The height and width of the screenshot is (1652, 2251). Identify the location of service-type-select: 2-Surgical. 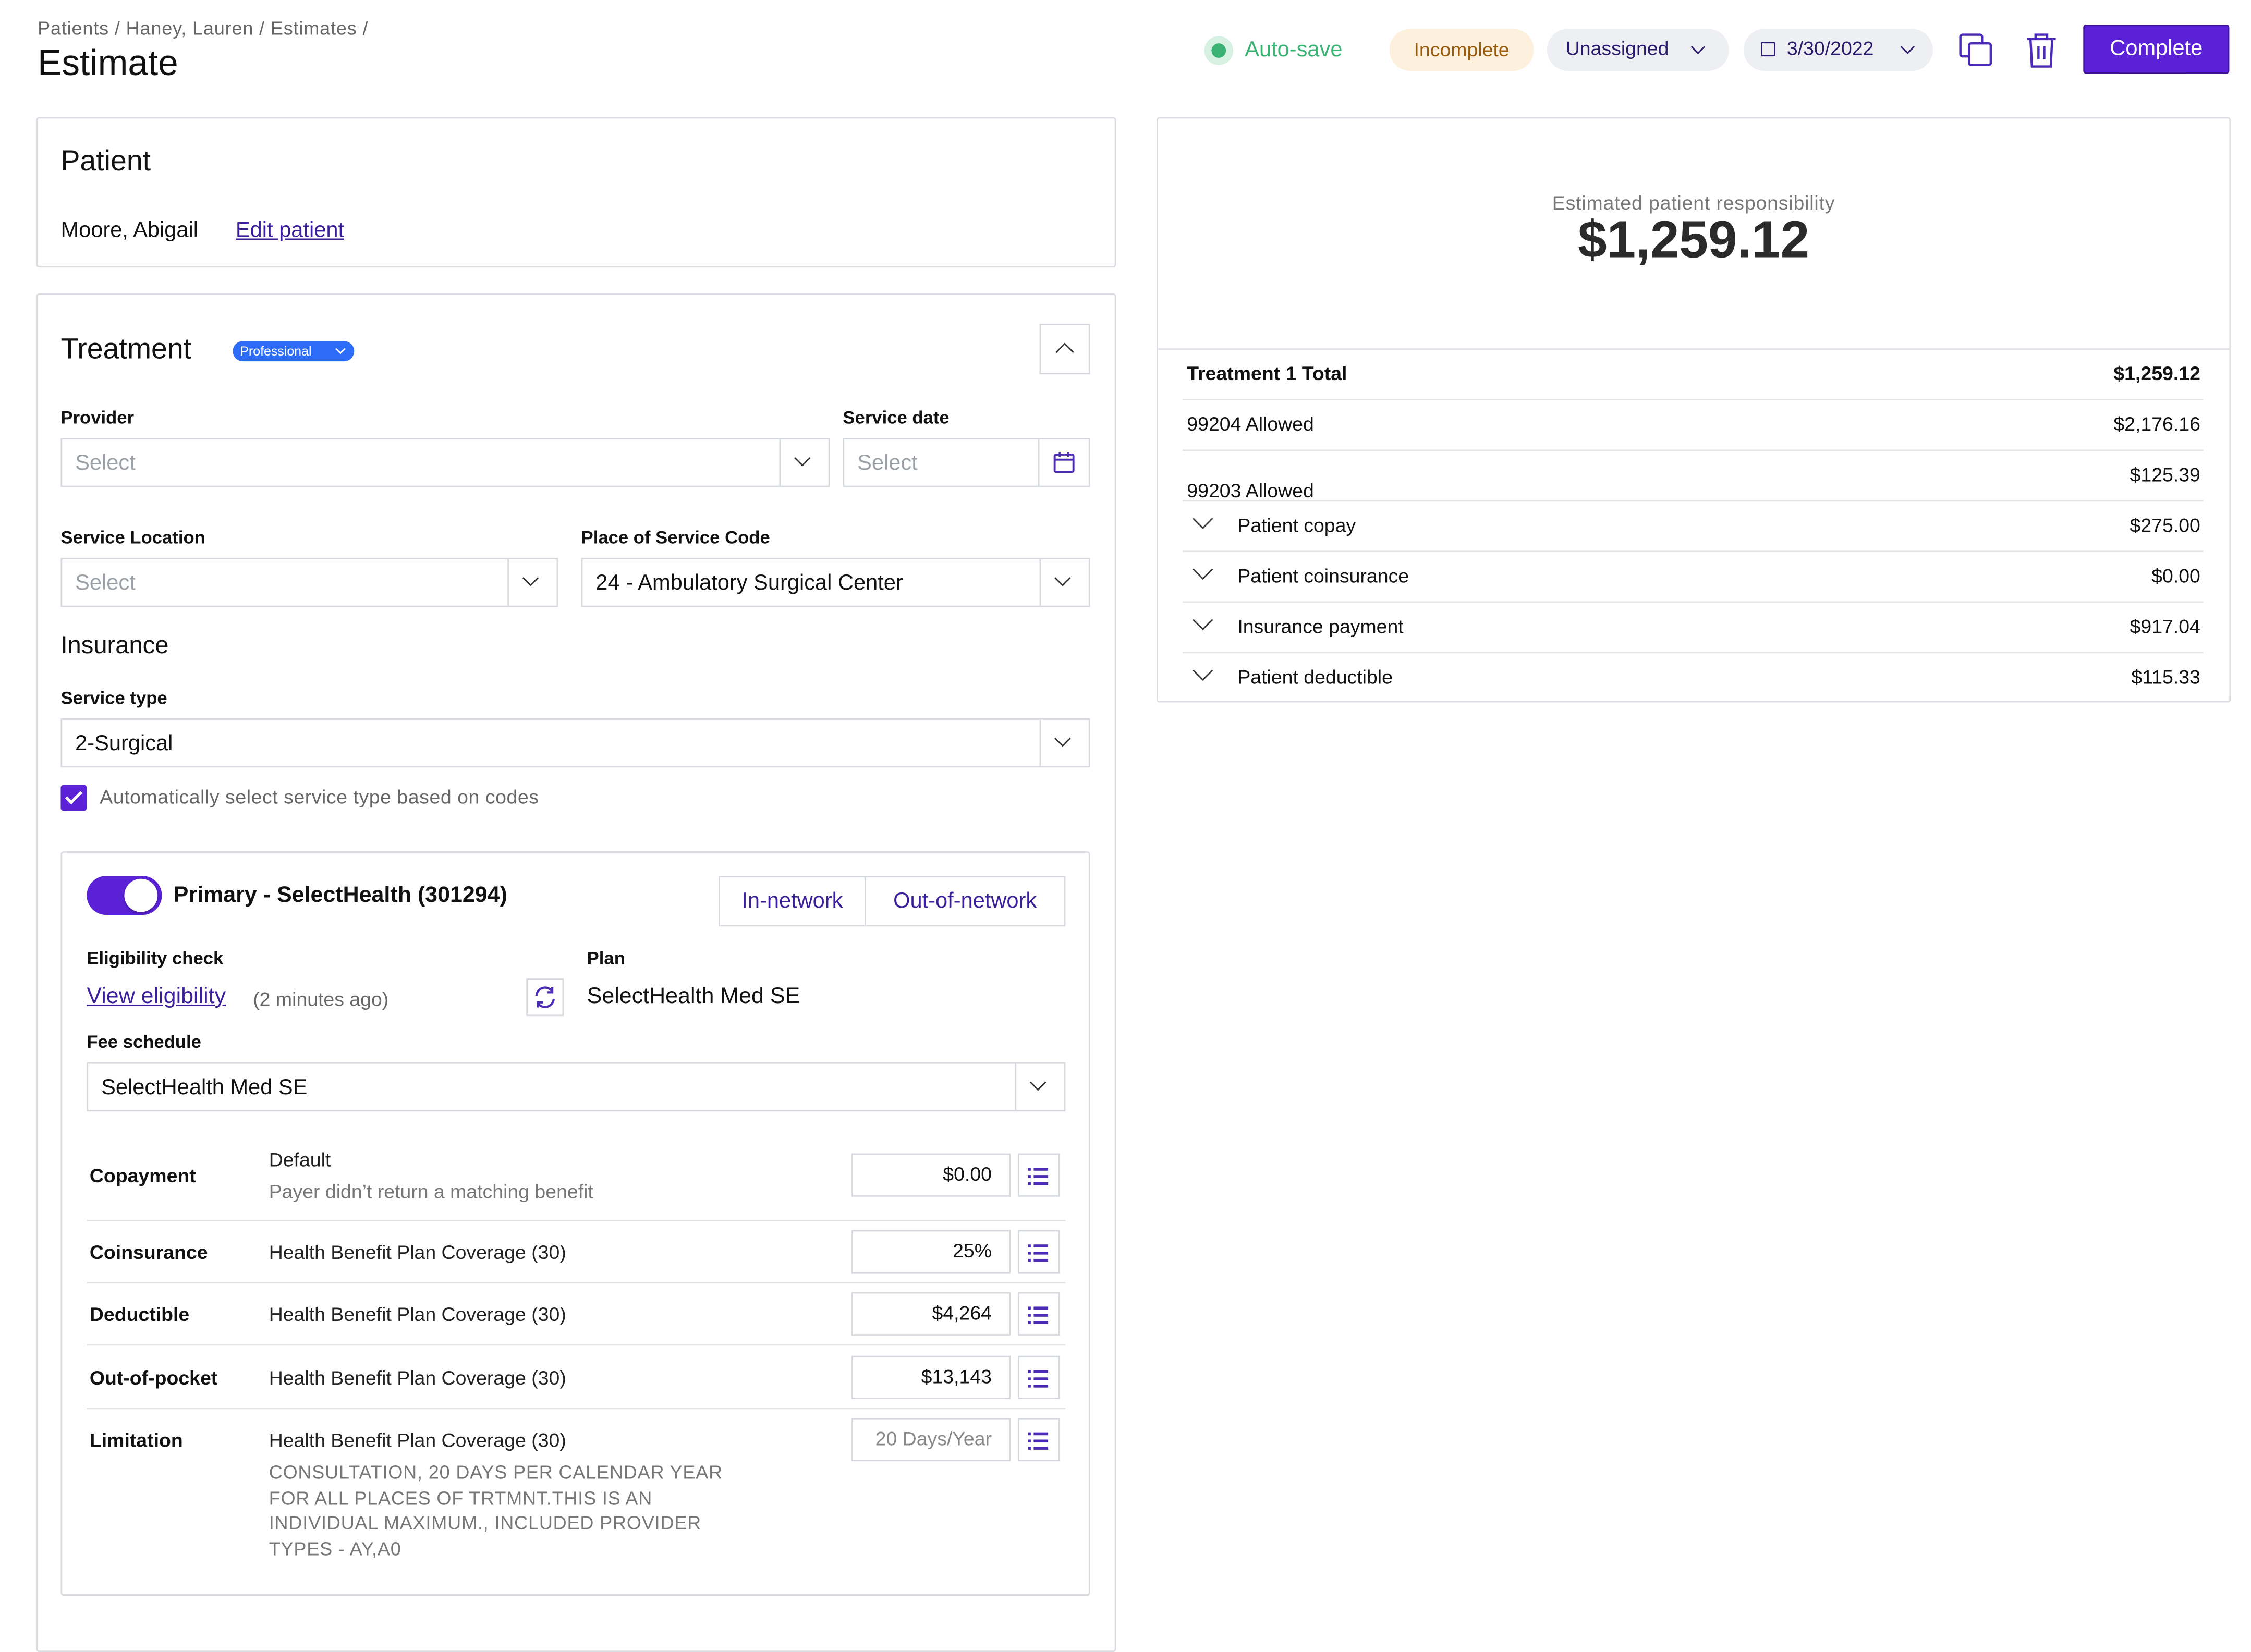
(575, 743).